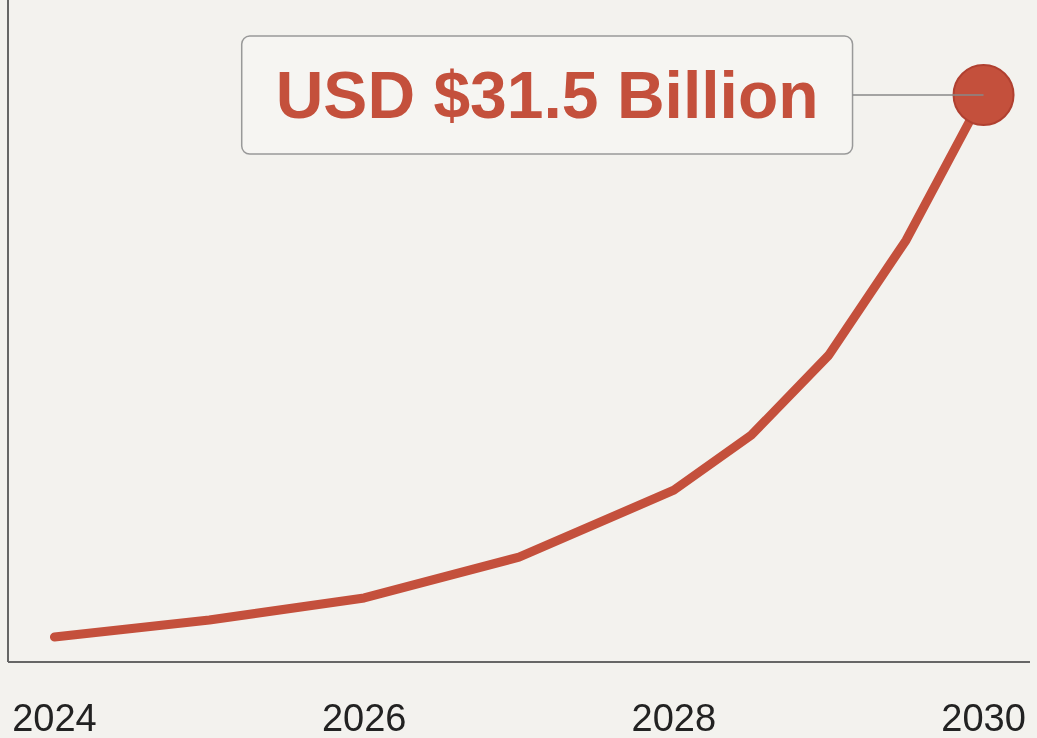 The width and height of the screenshot is (1037, 738). I want to click on x-tick-label: 2028, so click(674, 717).